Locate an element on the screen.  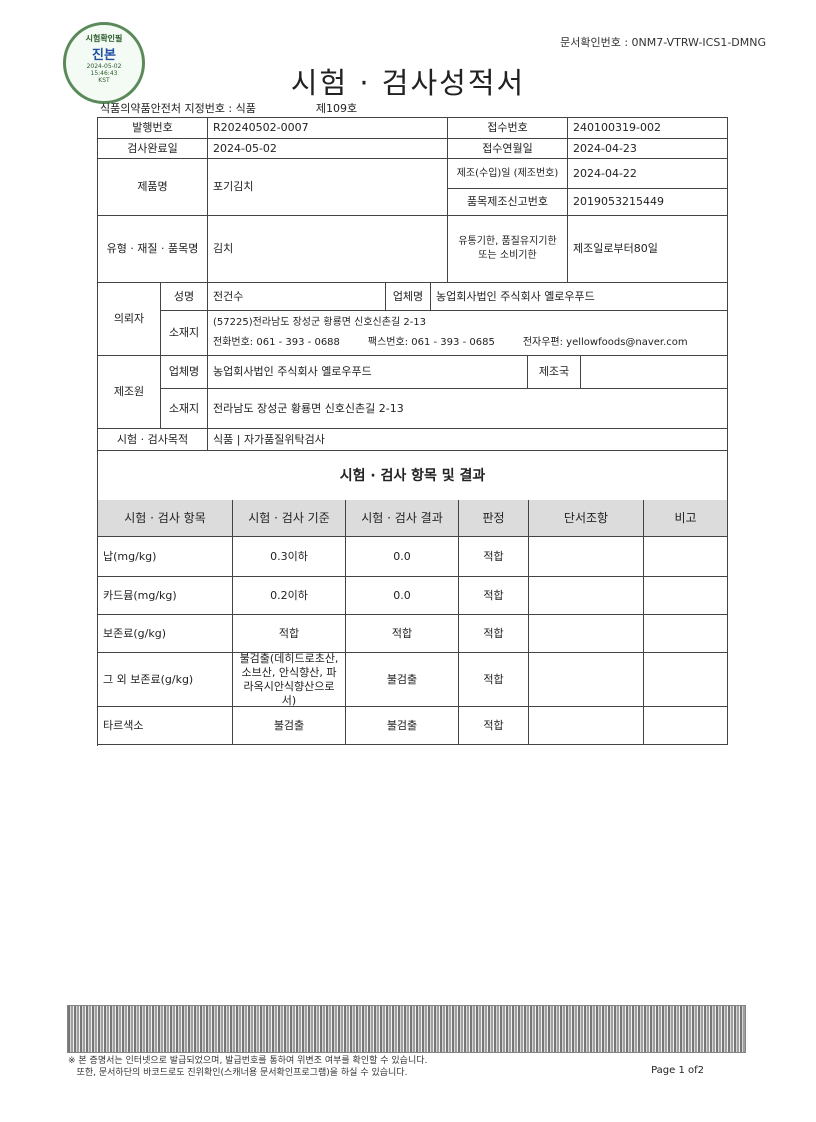
header-test-result: 시험 · 검사 결과 is located at coordinates (402, 518).